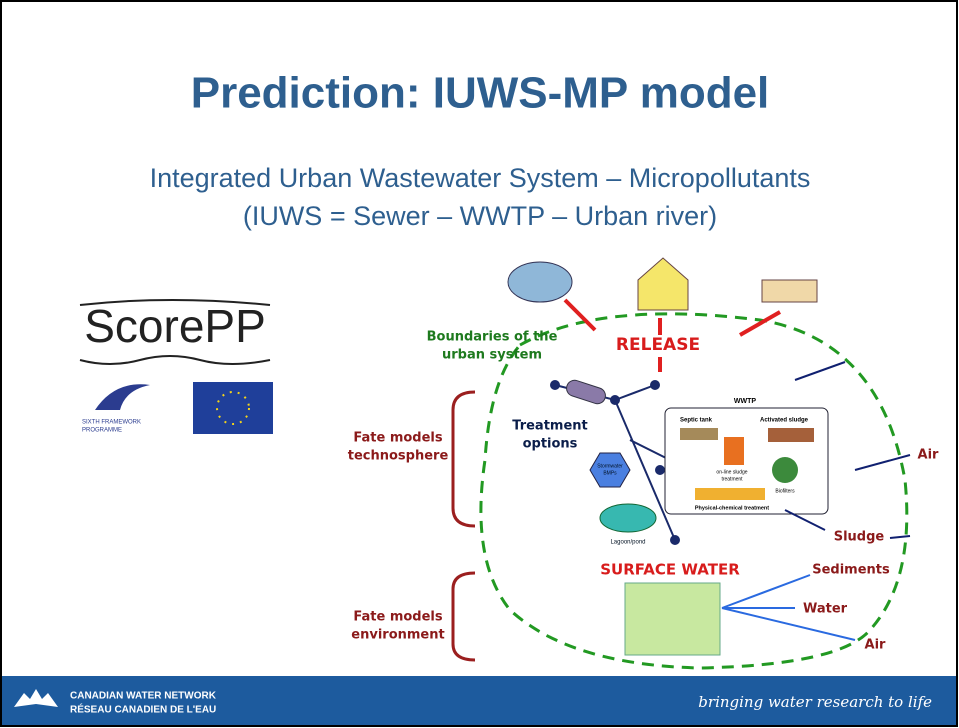  Describe the element at coordinates (731, 472) in the screenshot. I see `label: on-line sludge` at that location.